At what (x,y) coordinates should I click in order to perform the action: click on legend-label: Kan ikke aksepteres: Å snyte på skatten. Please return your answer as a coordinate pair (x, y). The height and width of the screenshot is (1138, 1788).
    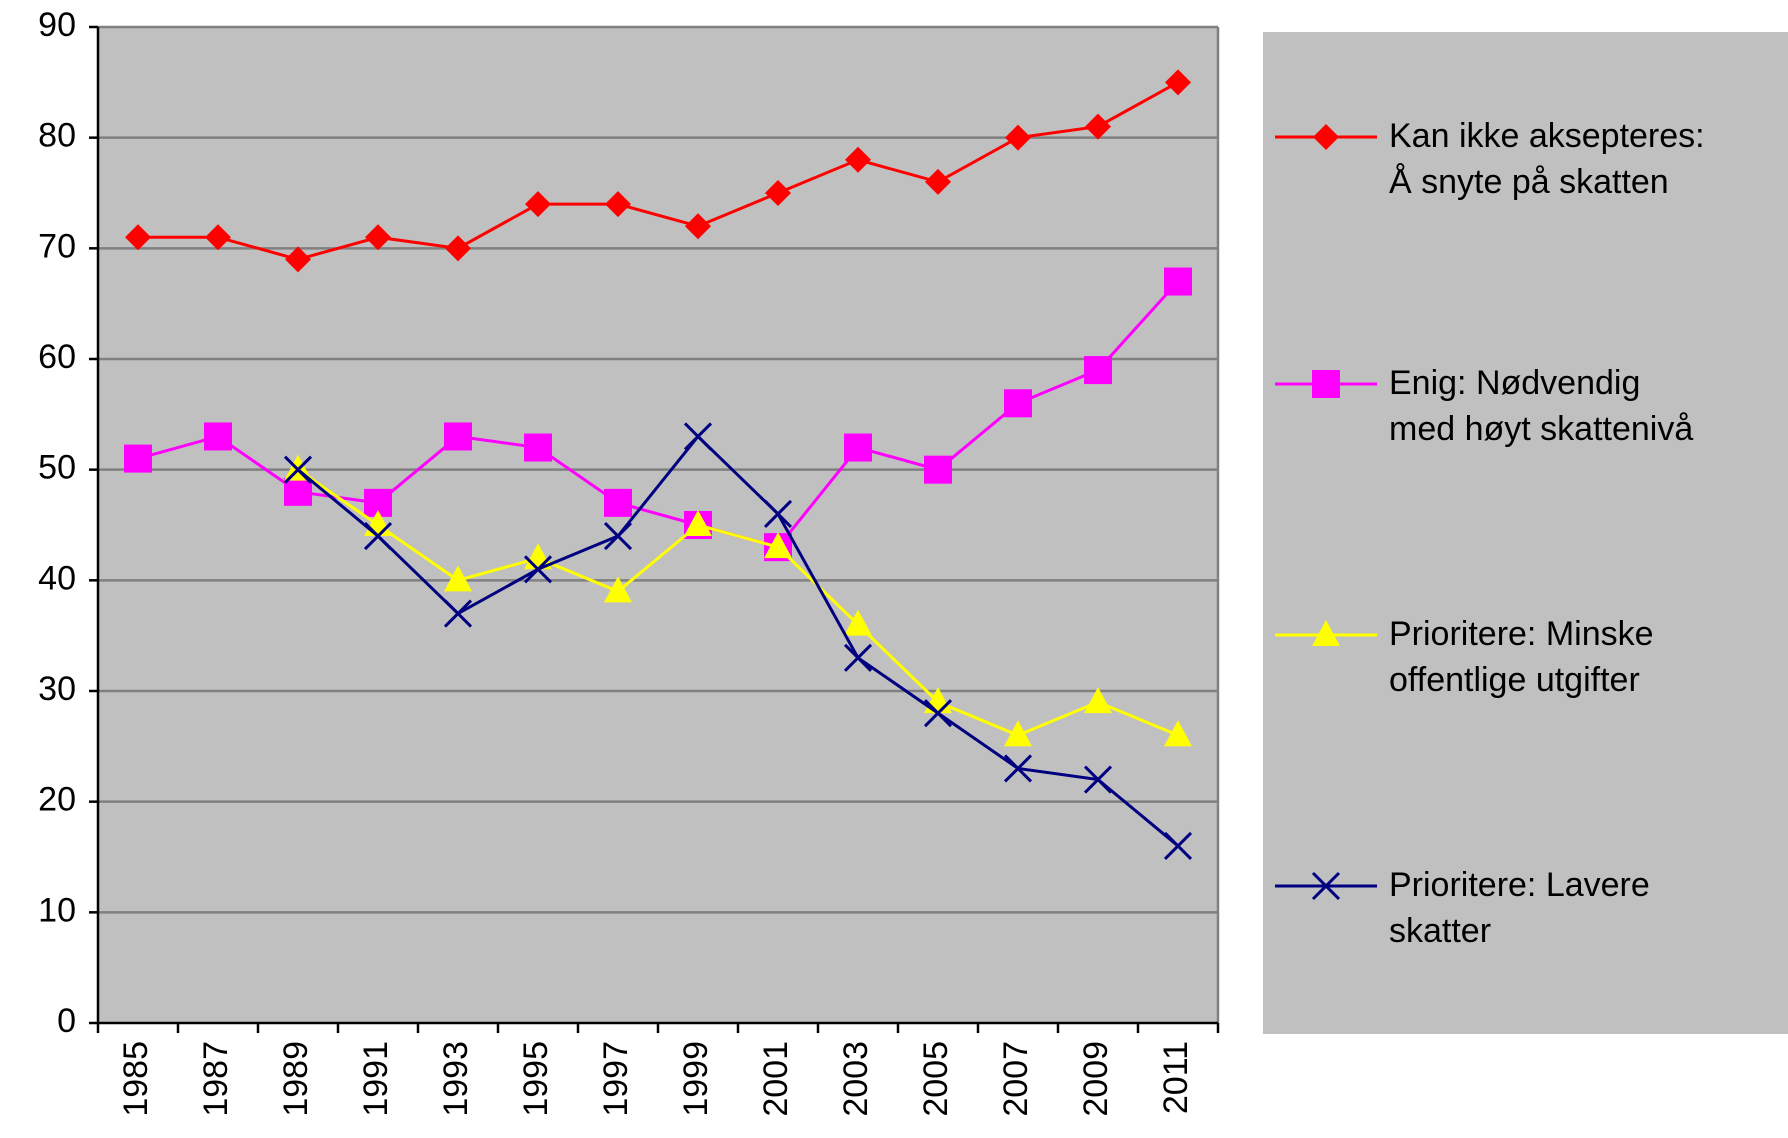
    Looking at the image, I should click on (1547, 159).